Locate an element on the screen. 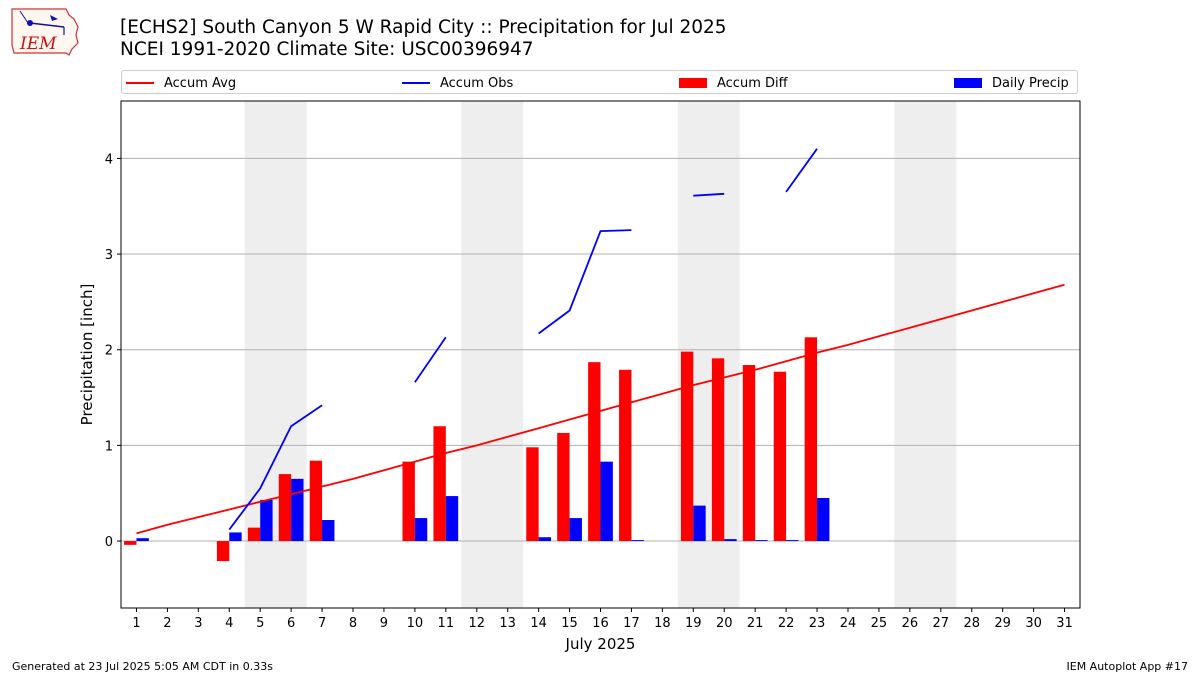  legend-label-accum-obs: Accum Obs is located at coordinates (477, 83).